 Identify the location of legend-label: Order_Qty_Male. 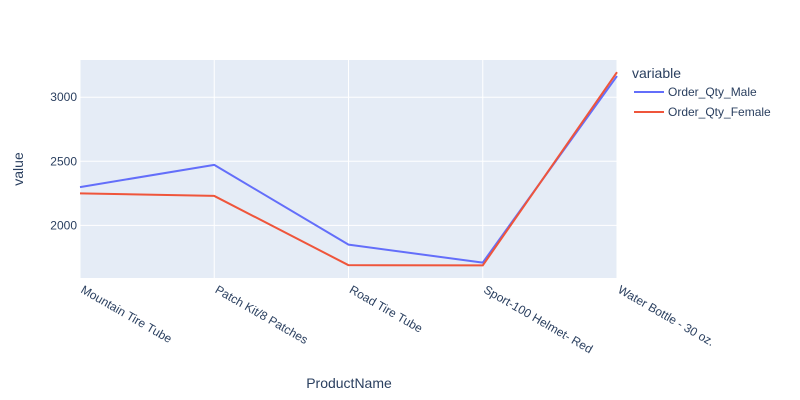
(712, 92).